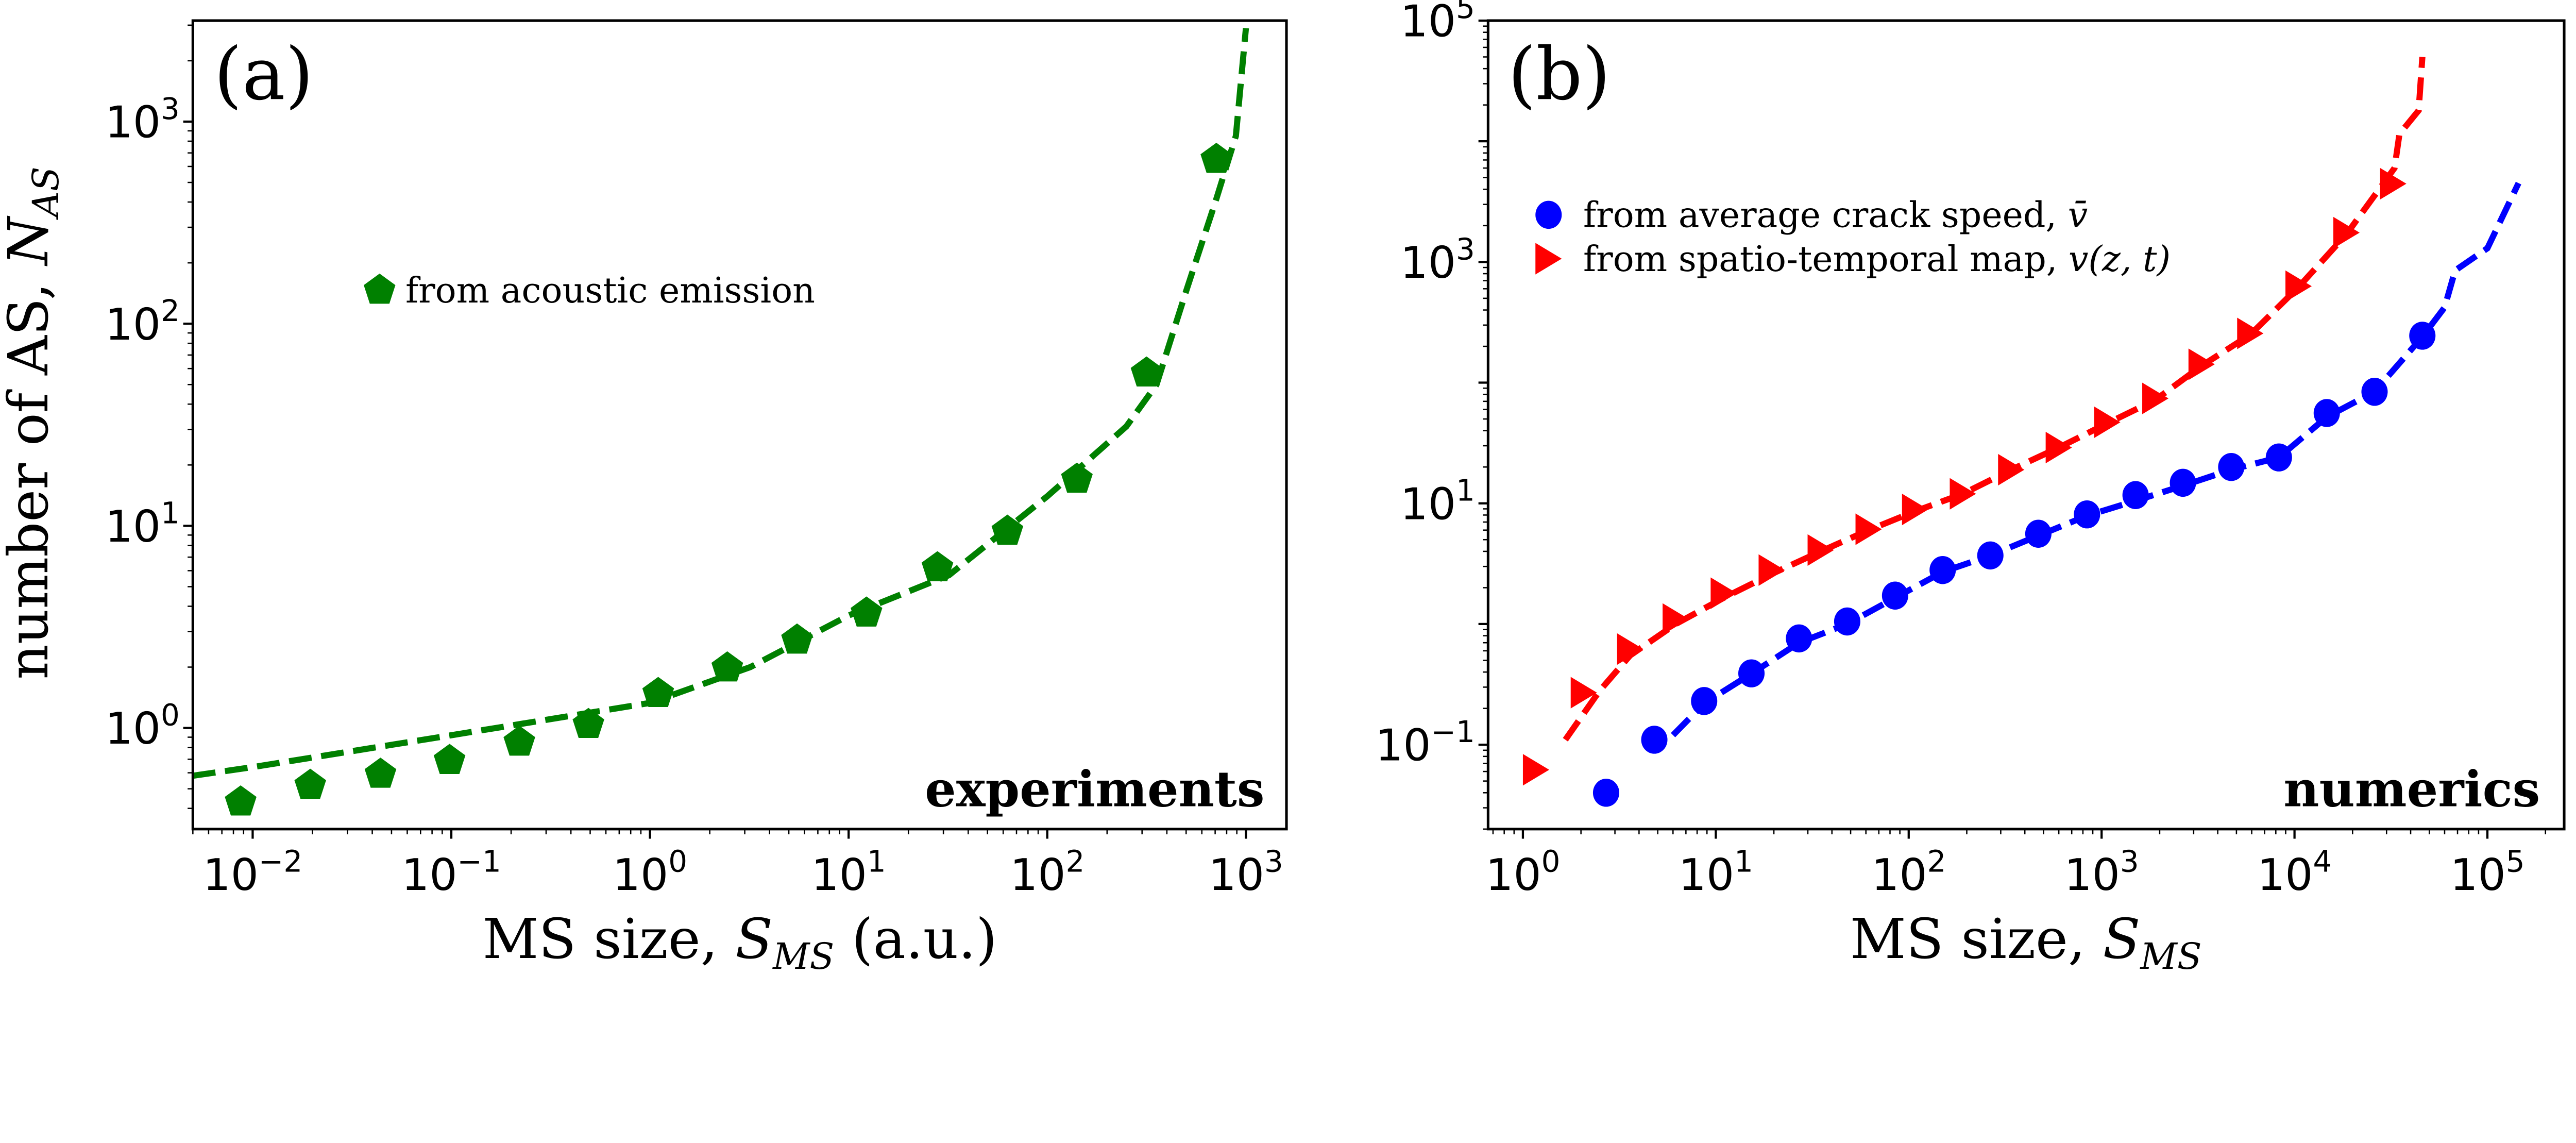  What do you see at coordinates (1437, 23) in the screenshot?
I see `y-tick-label: 105` at bounding box center [1437, 23].